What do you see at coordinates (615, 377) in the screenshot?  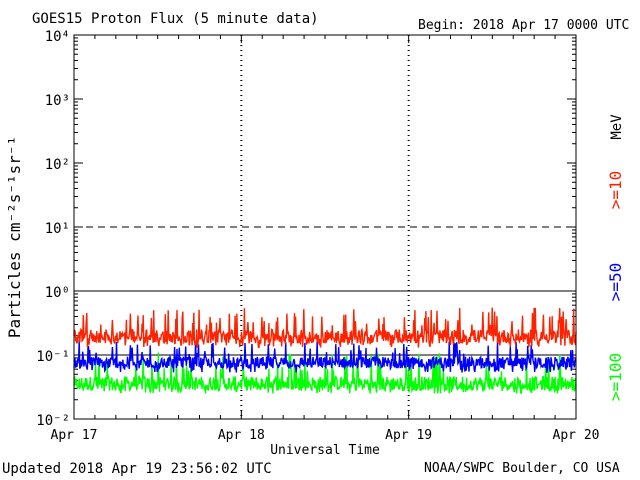 I see `legend-entry-100: >=100` at bounding box center [615, 377].